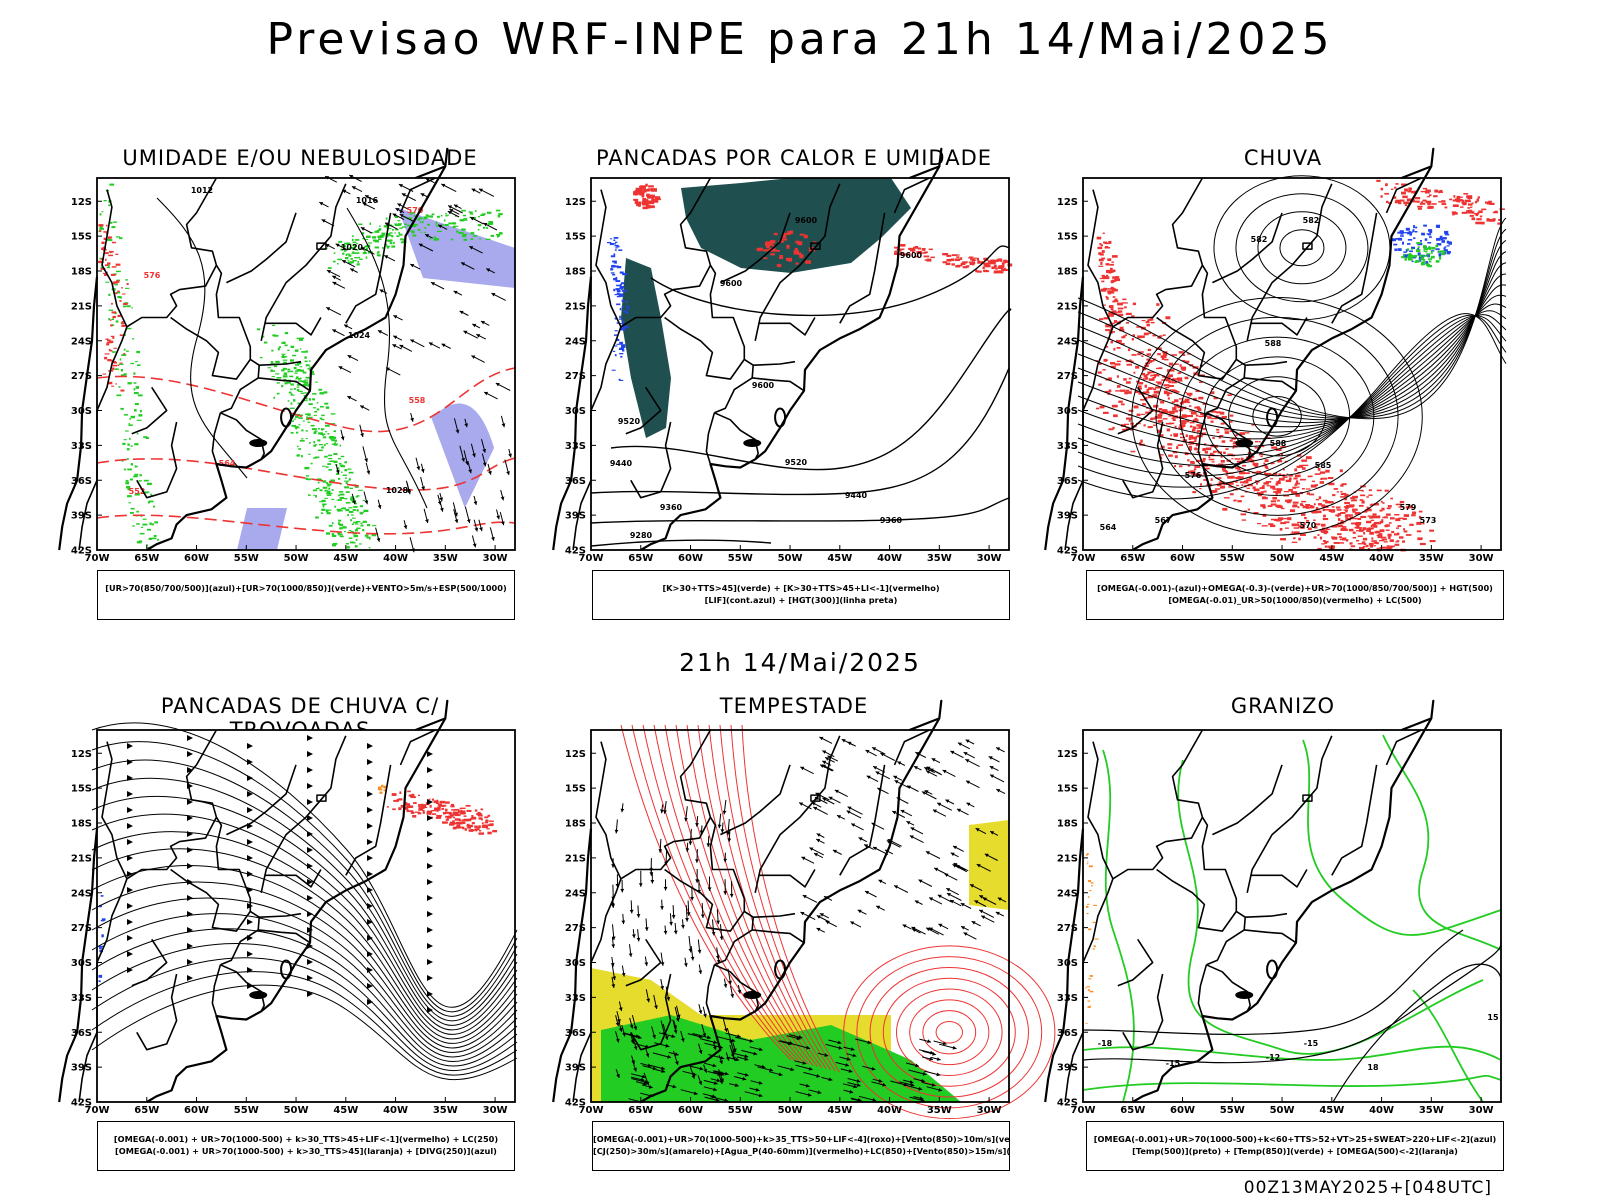 The width and height of the screenshot is (1600, 1200). What do you see at coordinates (1311, 220) in the screenshot?
I see `hgt-label: 582` at bounding box center [1311, 220].